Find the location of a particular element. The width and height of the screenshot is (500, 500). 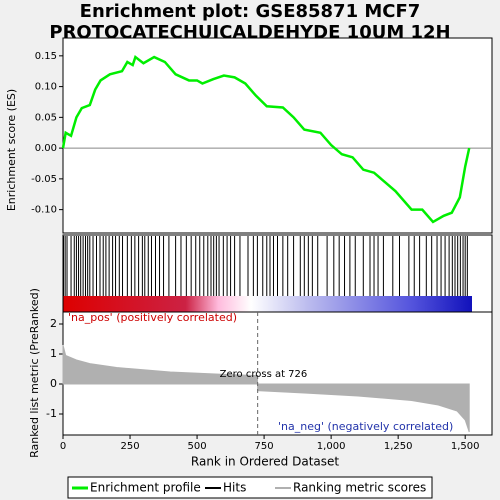

y-tick-label: 1 is located at coordinates (53, 353).